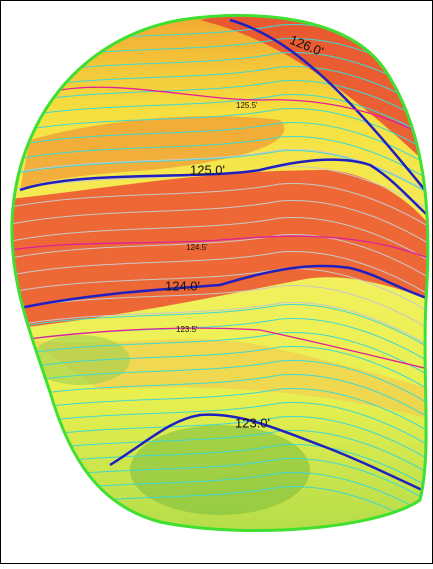  I want to click on contour-label: 124.5', so click(197, 247).